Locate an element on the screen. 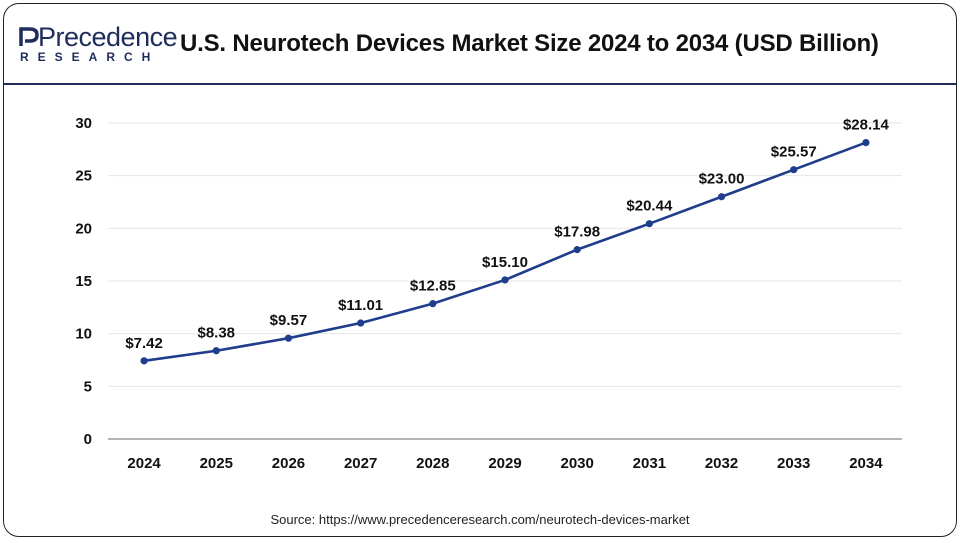 This screenshot has height=543, width=960. x-tick-label: 2030 is located at coordinates (576, 463).